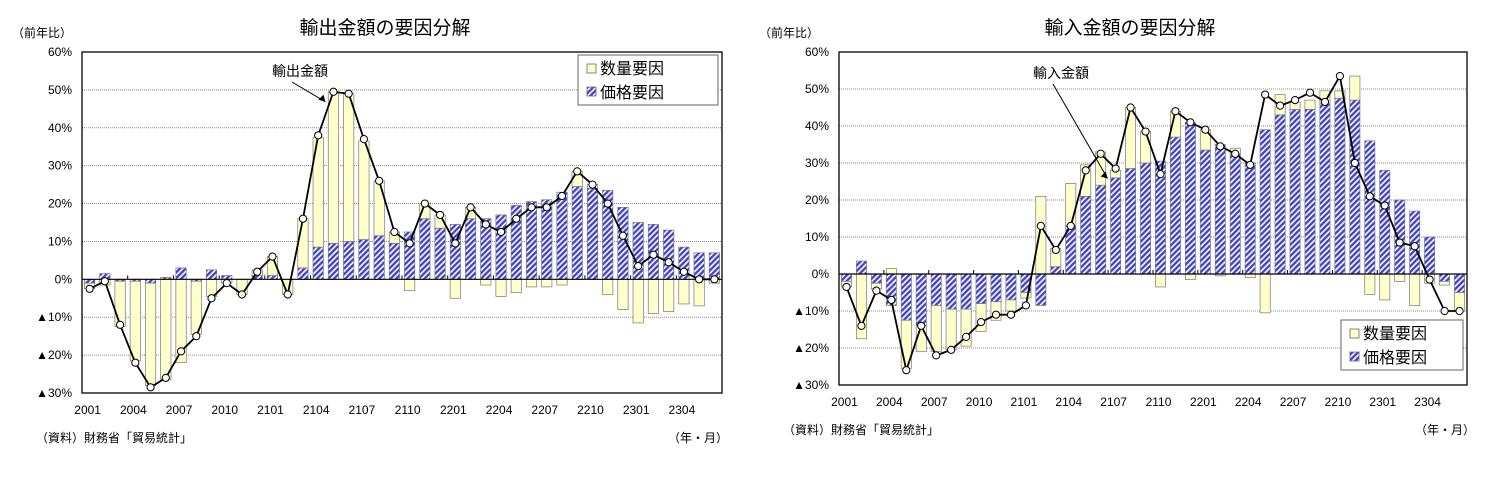 The height and width of the screenshot is (479, 1494). I want to click on x-tick-label: 2204, so click(499, 410).